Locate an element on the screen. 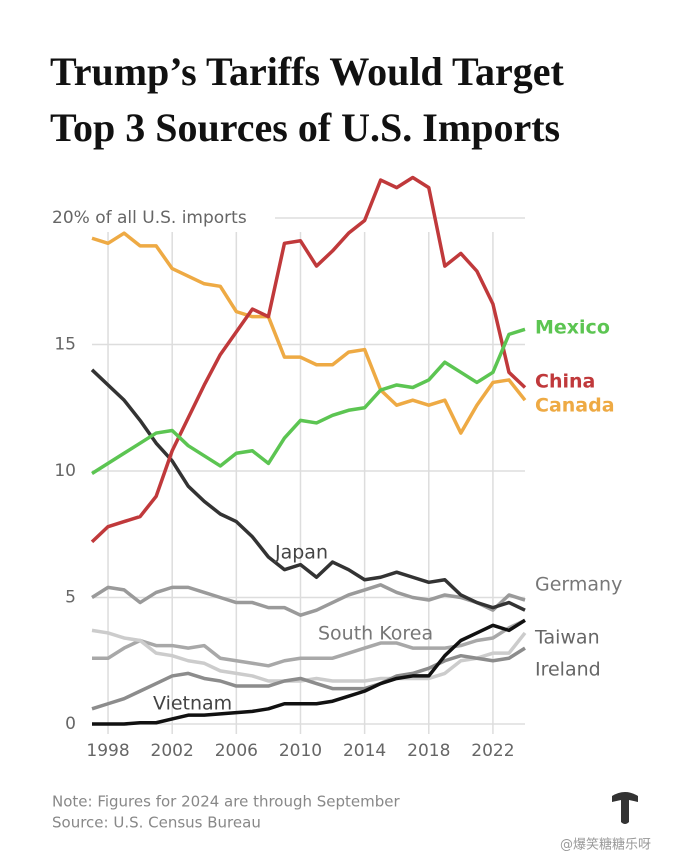  series-label: China is located at coordinates (565, 382).